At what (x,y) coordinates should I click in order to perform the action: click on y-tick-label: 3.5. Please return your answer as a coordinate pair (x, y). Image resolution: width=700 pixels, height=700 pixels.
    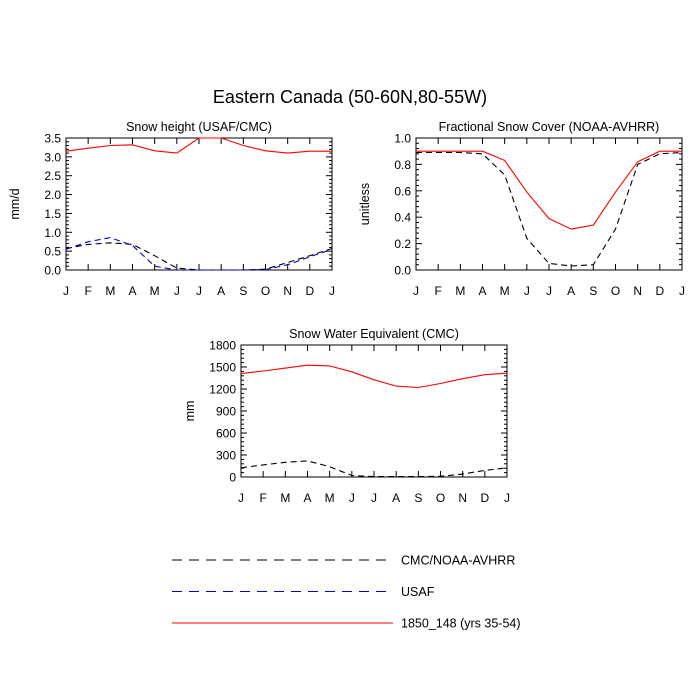
    Looking at the image, I should click on (52, 139).